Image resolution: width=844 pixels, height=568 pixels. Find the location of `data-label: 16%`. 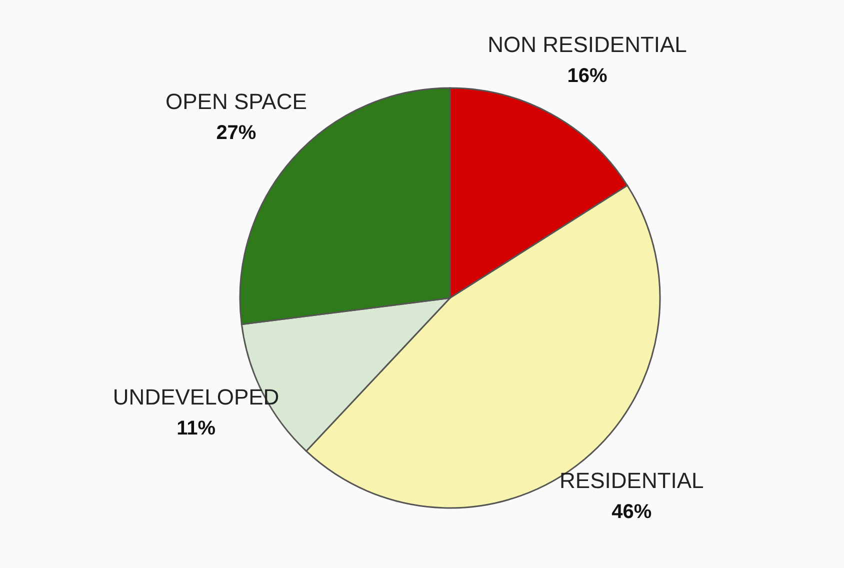

data-label: 16% is located at coordinates (587, 75).